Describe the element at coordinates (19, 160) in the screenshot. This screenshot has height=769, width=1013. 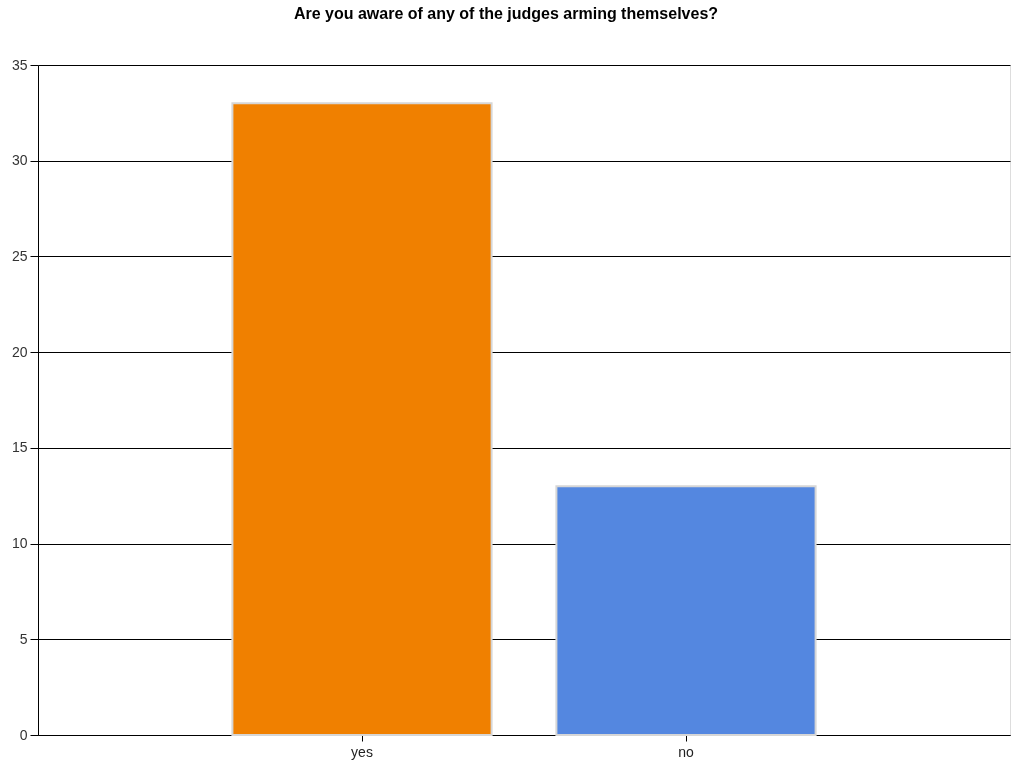
I see `y-tick-label: 30` at that location.